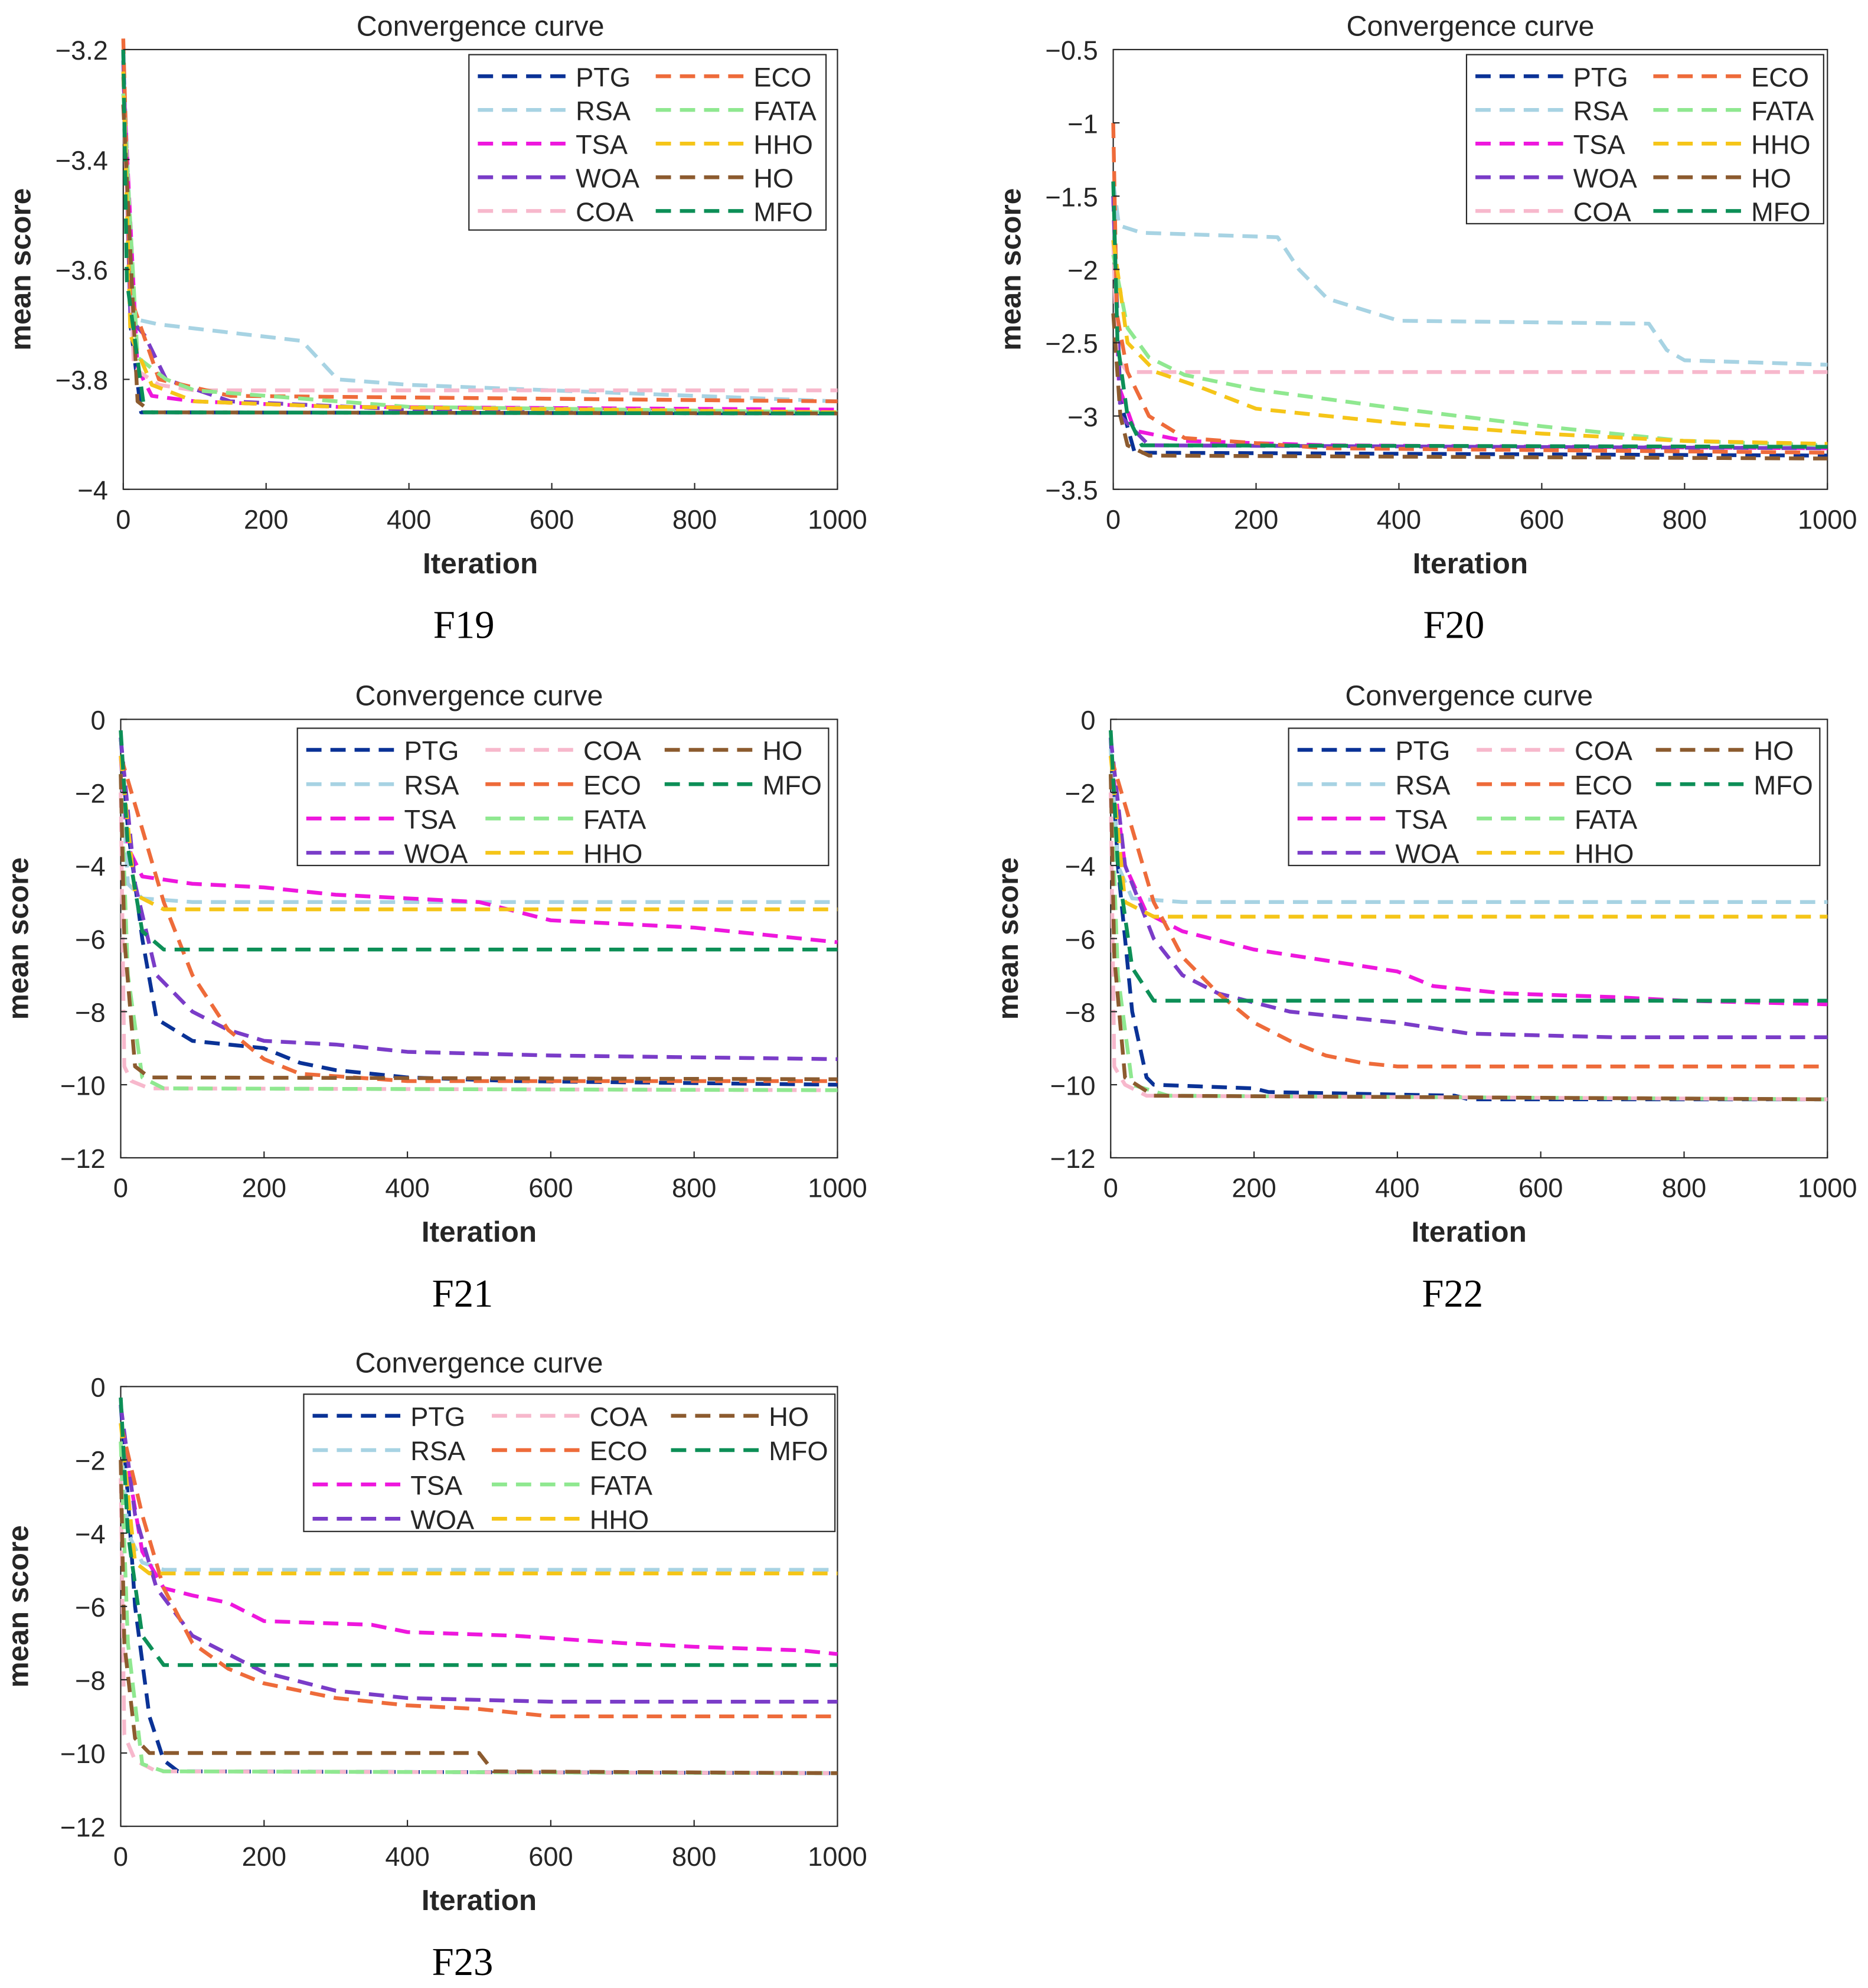 The width and height of the screenshot is (1868, 1988). Describe the element at coordinates (792, 785) in the screenshot. I see `legend-label: MFO` at that location.